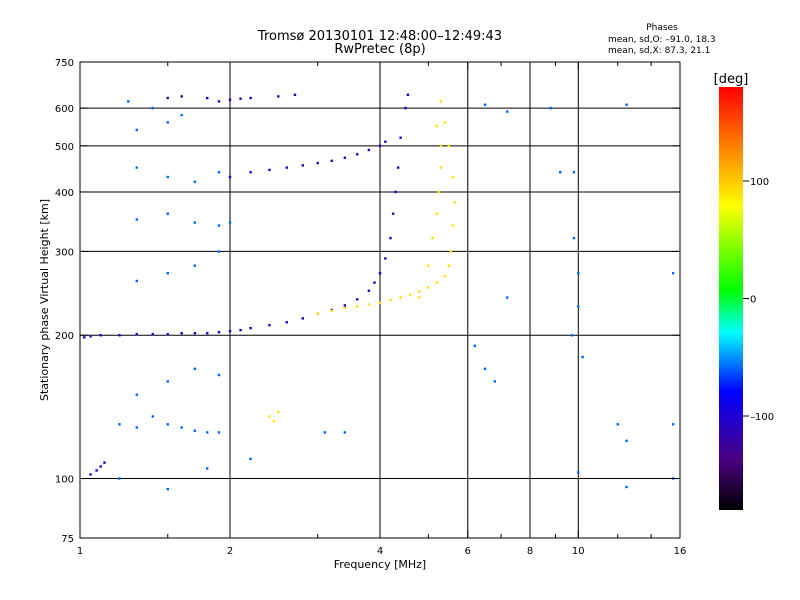 The image size is (800, 600). I want to click on phase-info-x: mean, sd,X: 87.3, 21.1, so click(659, 51).